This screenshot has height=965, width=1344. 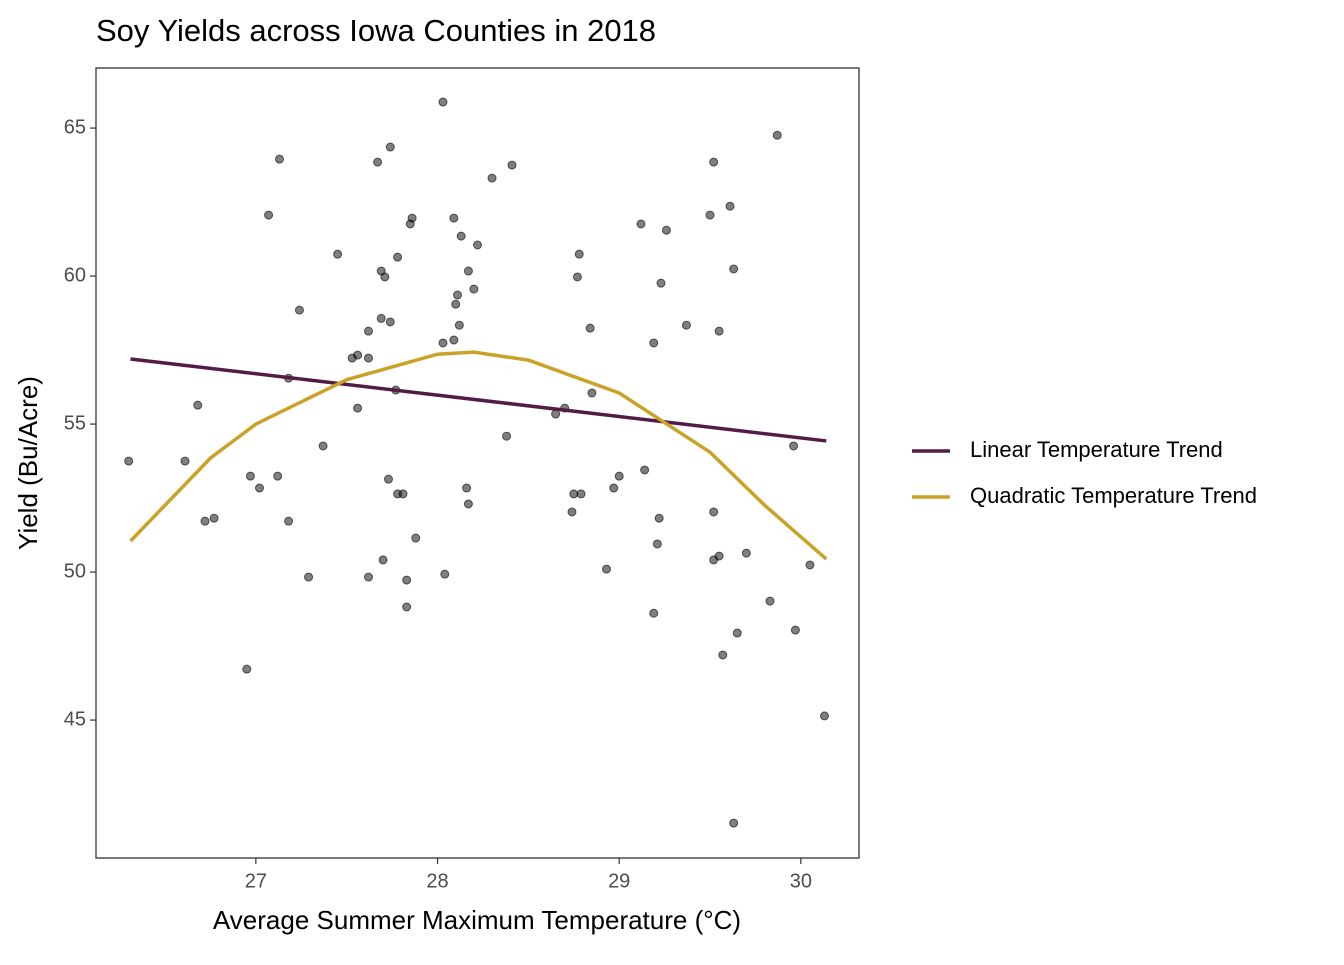 I want to click on x-tick-label: 28, so click(x=437, y=881).